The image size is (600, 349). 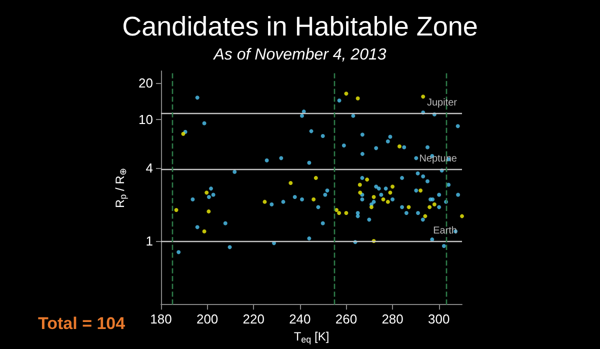 I want to click on x-tick-label: 220, so click(x=253, y=319).